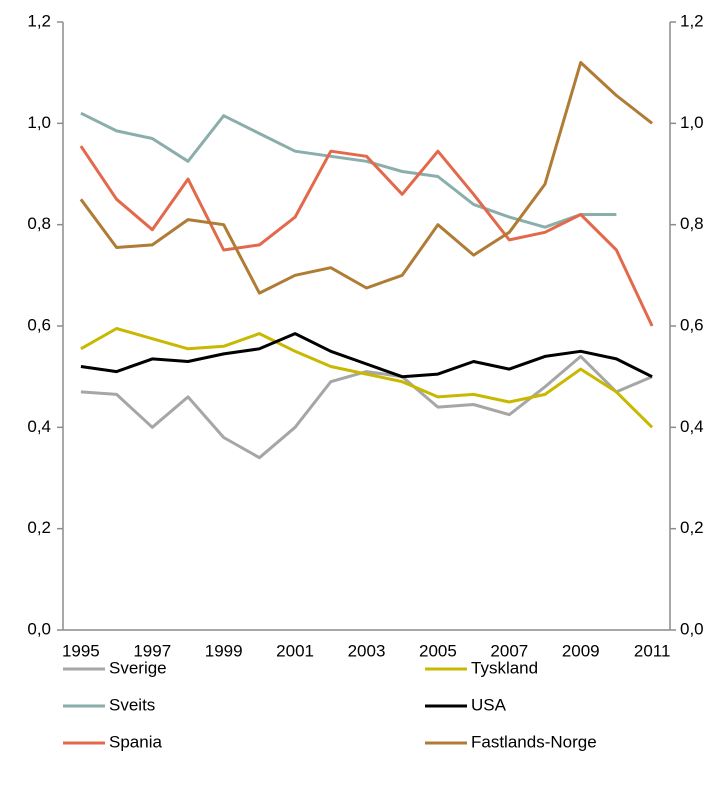 This screenshot has width=724, height=803. I want to click on y2-tick-label: 1,2, so click(692, 20).